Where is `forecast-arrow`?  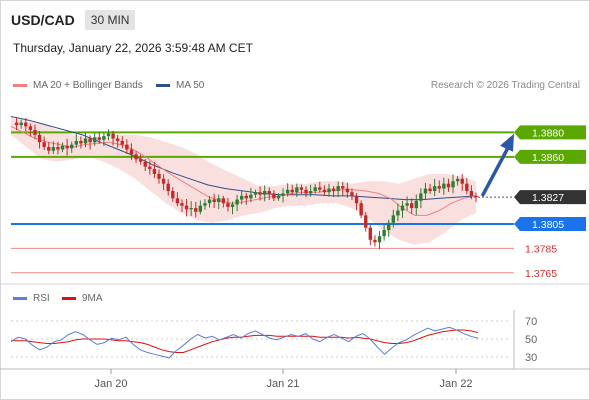 forecast-arrow is located at coordinates (495, 171).